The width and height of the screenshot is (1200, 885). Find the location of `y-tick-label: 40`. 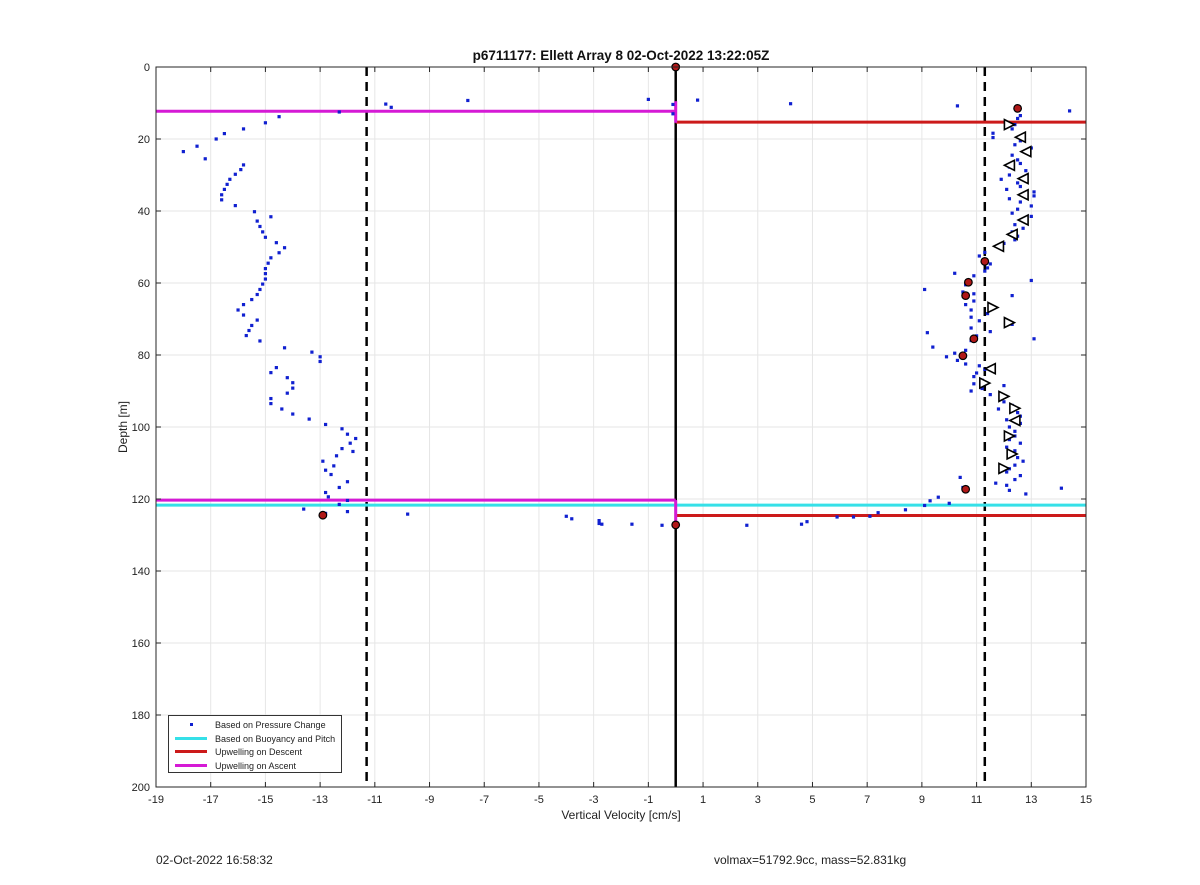

y-tick-label: 40 is located at coordinates (144, 212).